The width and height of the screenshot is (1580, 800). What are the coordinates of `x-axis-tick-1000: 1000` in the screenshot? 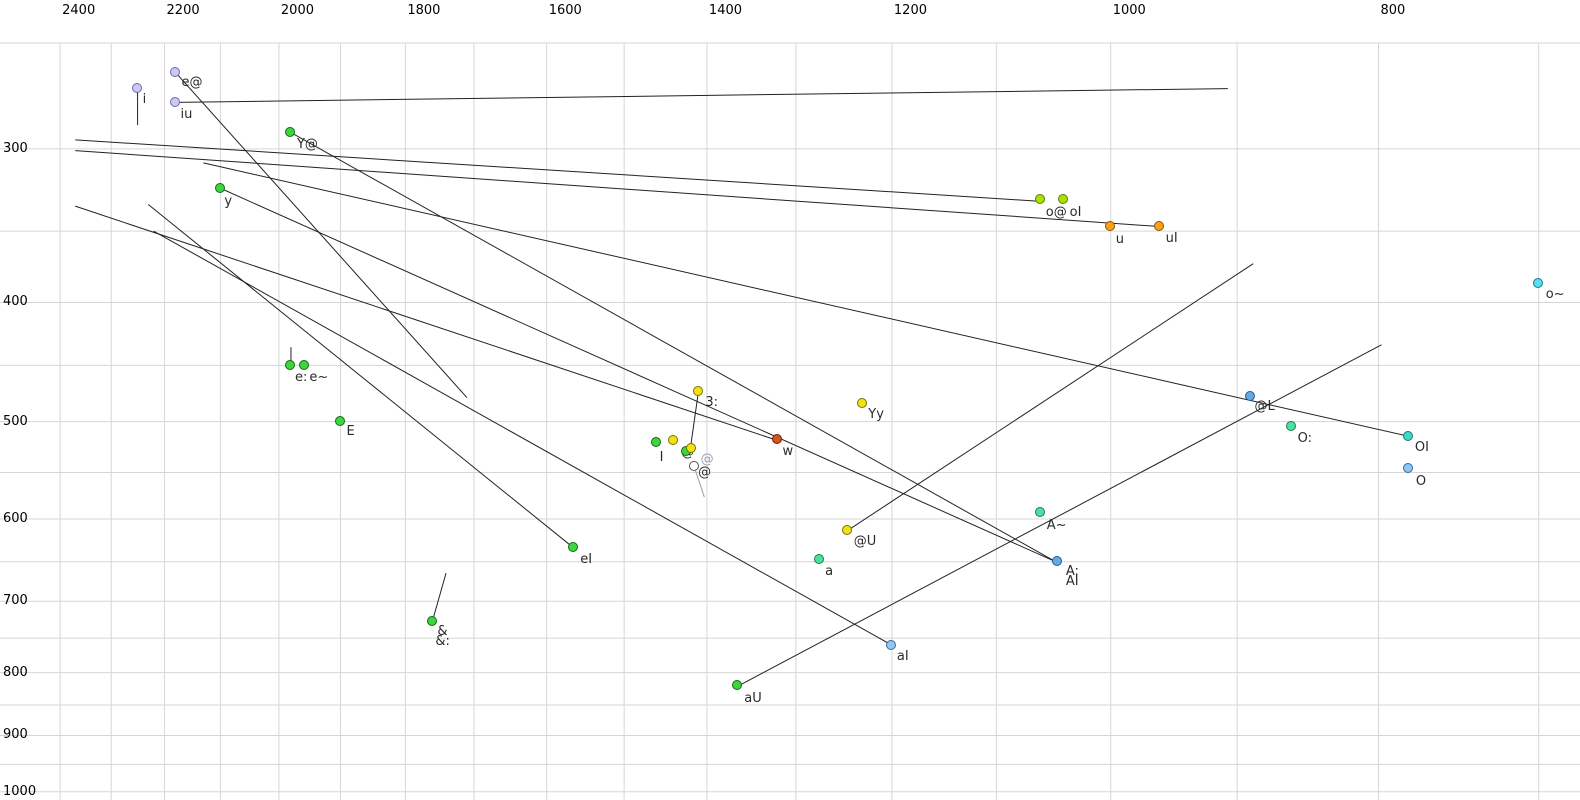 It's located at (1129, 10).